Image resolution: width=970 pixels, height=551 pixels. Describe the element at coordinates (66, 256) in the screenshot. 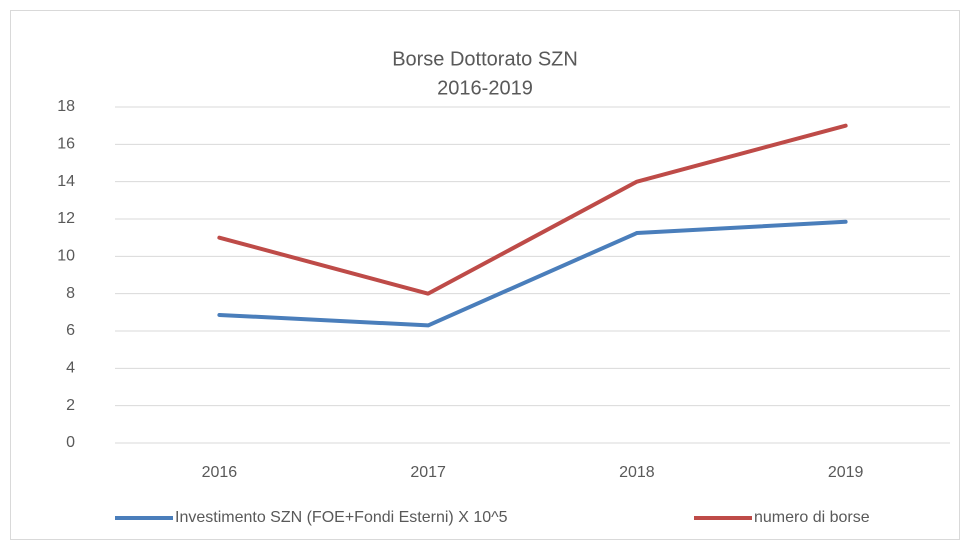

I see `y-tick-label: 10` at that location.